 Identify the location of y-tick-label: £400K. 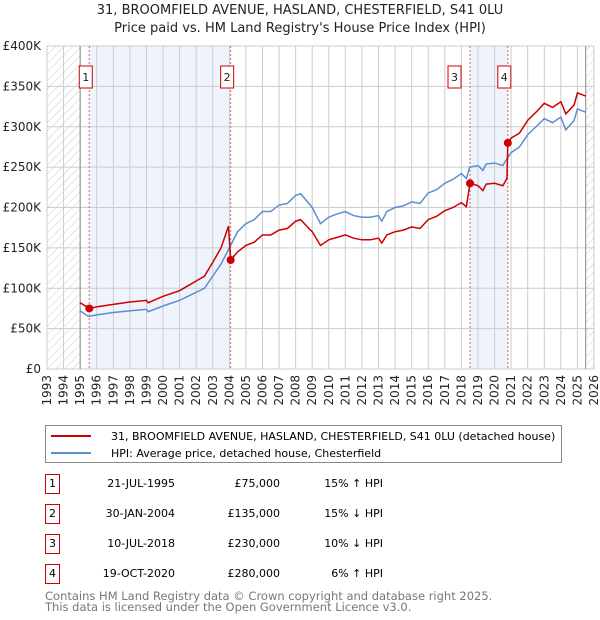
(23, 46).